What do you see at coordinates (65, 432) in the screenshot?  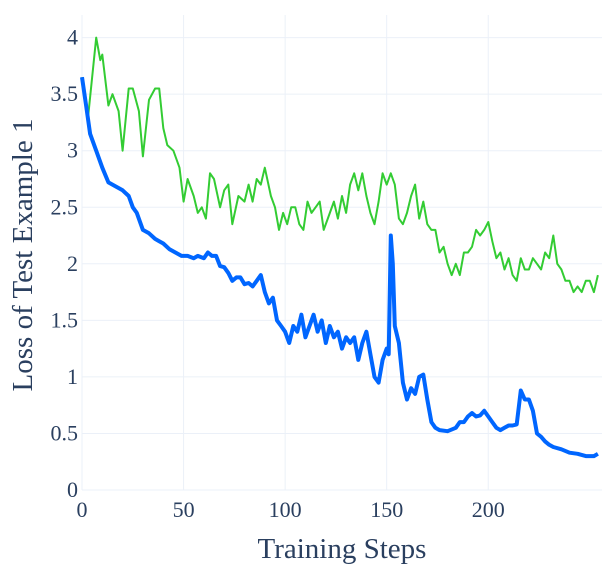 I see `y-tick-label: 0.5` at bounding box center [65, 432].